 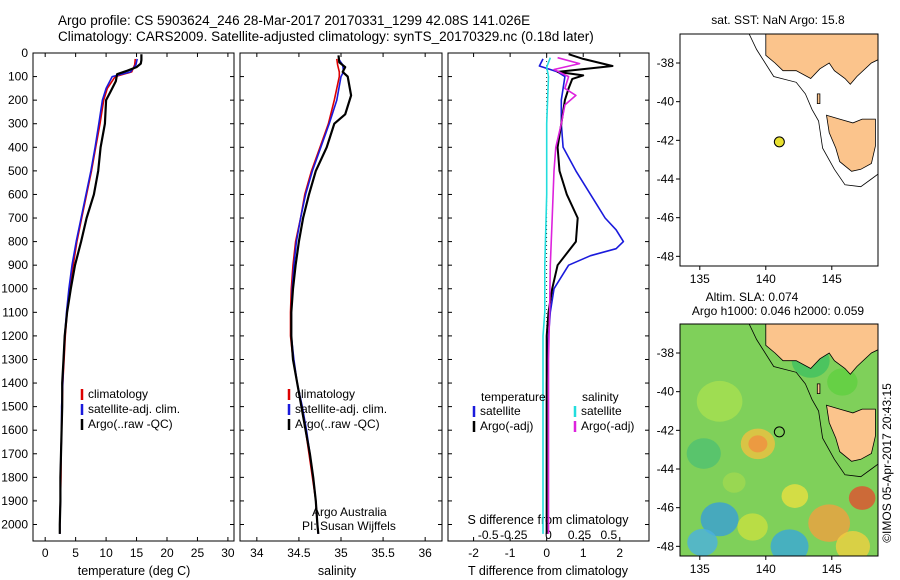 I want to click on imos-credit: ©IMOS 05-Apr-2017 20:43:15, so click(x=887, y=463).